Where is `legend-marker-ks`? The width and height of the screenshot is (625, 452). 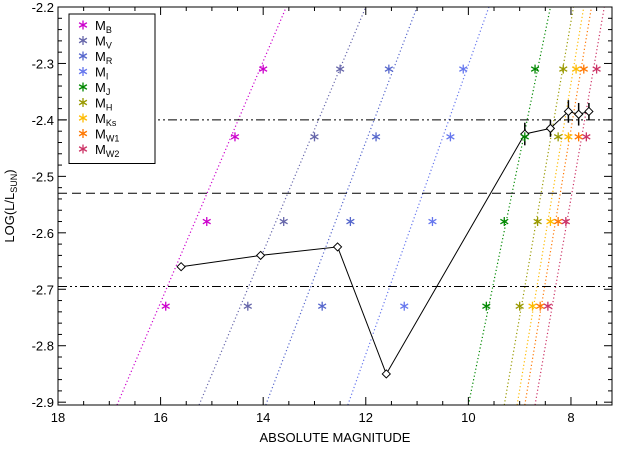 legend-marker-ks is located at coordinates (83, 118).